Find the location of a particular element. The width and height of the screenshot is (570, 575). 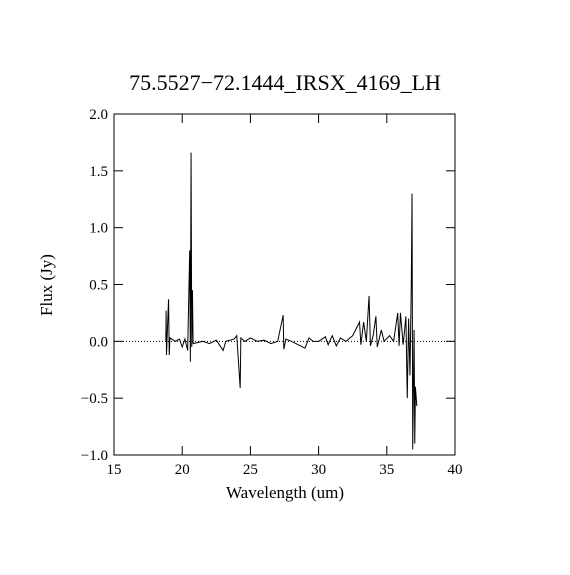

y-tick-label: −1.0 is located at coordinates (94, 456).